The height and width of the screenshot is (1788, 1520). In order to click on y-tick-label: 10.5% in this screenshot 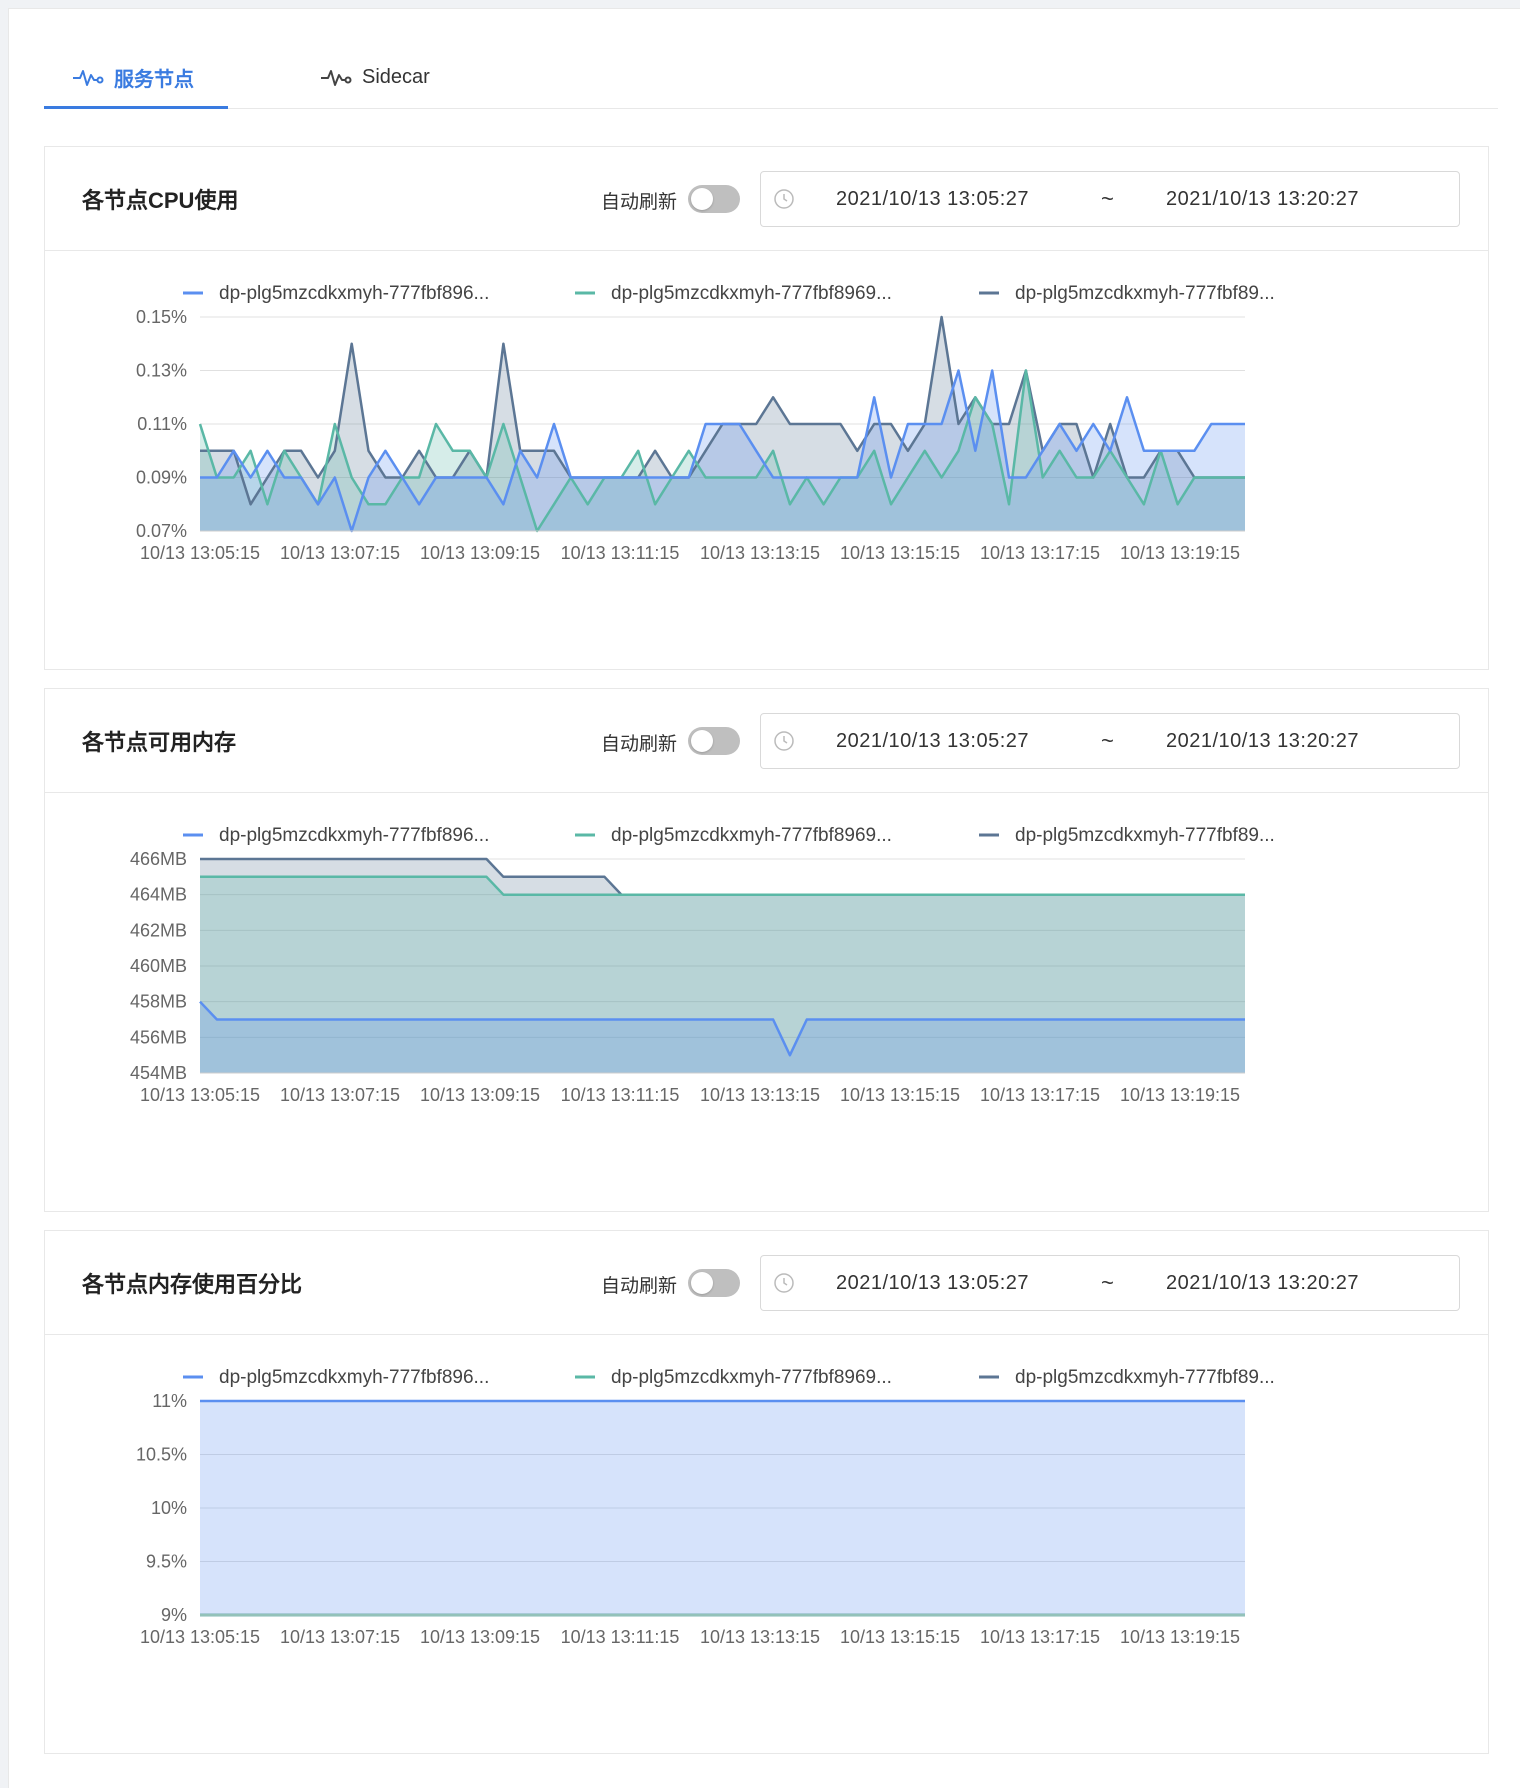, I will do `click(161, 1455)`.